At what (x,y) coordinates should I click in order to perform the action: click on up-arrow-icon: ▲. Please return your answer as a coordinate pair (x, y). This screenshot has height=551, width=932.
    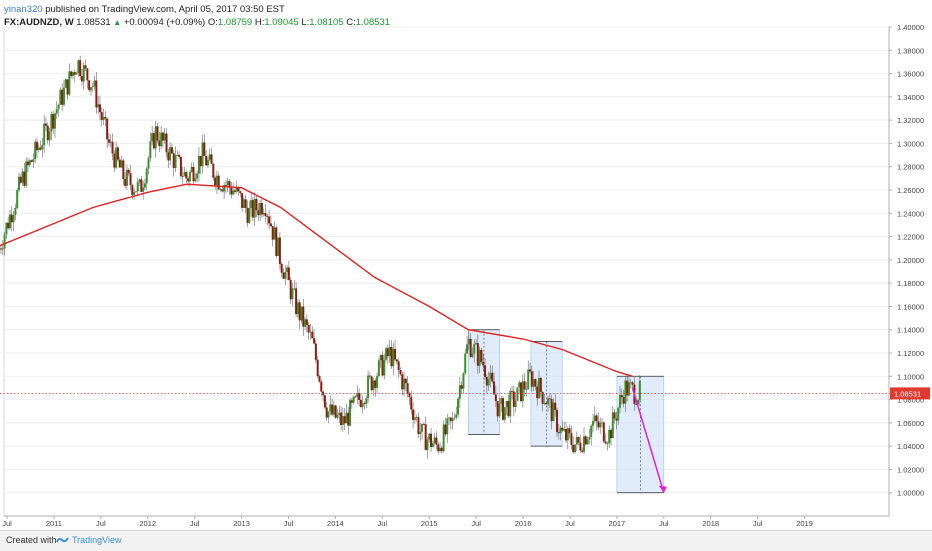
    Looking at the image, I should click on (117, 22).